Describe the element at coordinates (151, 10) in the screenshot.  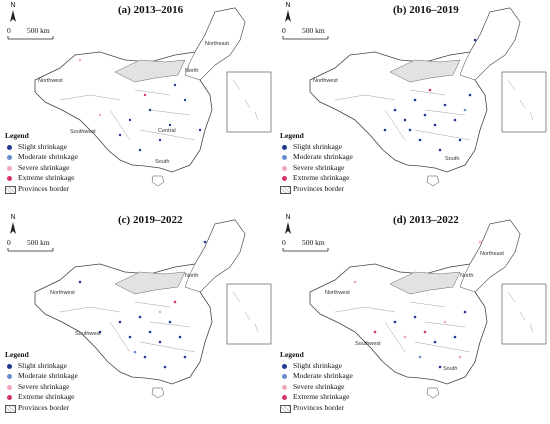
I see `panel-title: (a) 2013–2016` at that location.